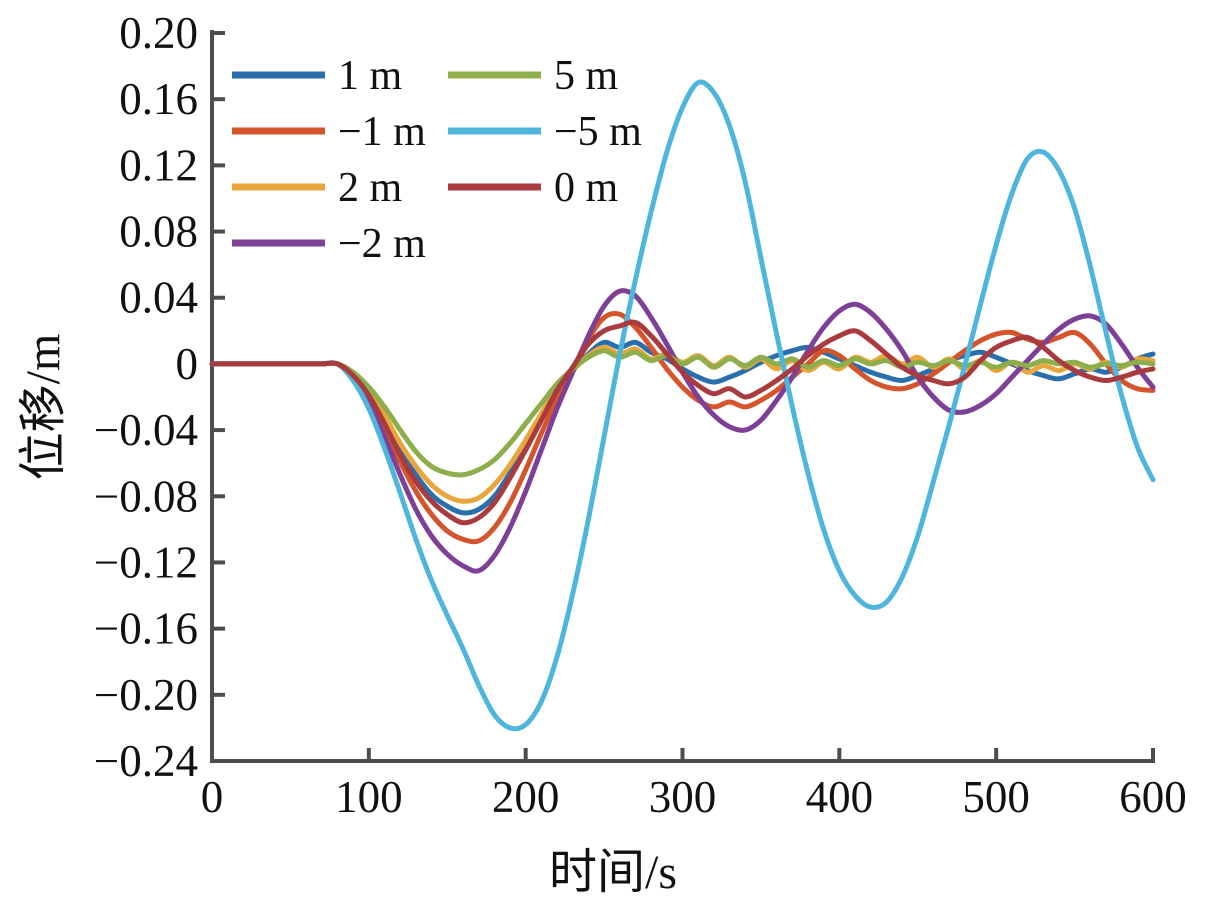 Image resolution: width=1226 pixels, height=901 pixels. I want to click on y-tick-label: −0.24, so click(146, 761).